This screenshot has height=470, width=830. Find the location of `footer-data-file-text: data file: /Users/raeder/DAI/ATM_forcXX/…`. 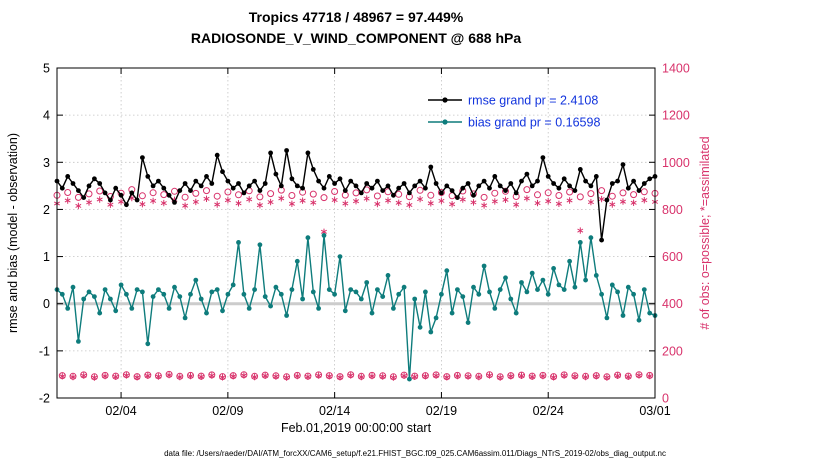

footer-data-file-text: data file: /Users/raeder/DAI/ATM_forcXX/… is located at coordinates (415, 453).